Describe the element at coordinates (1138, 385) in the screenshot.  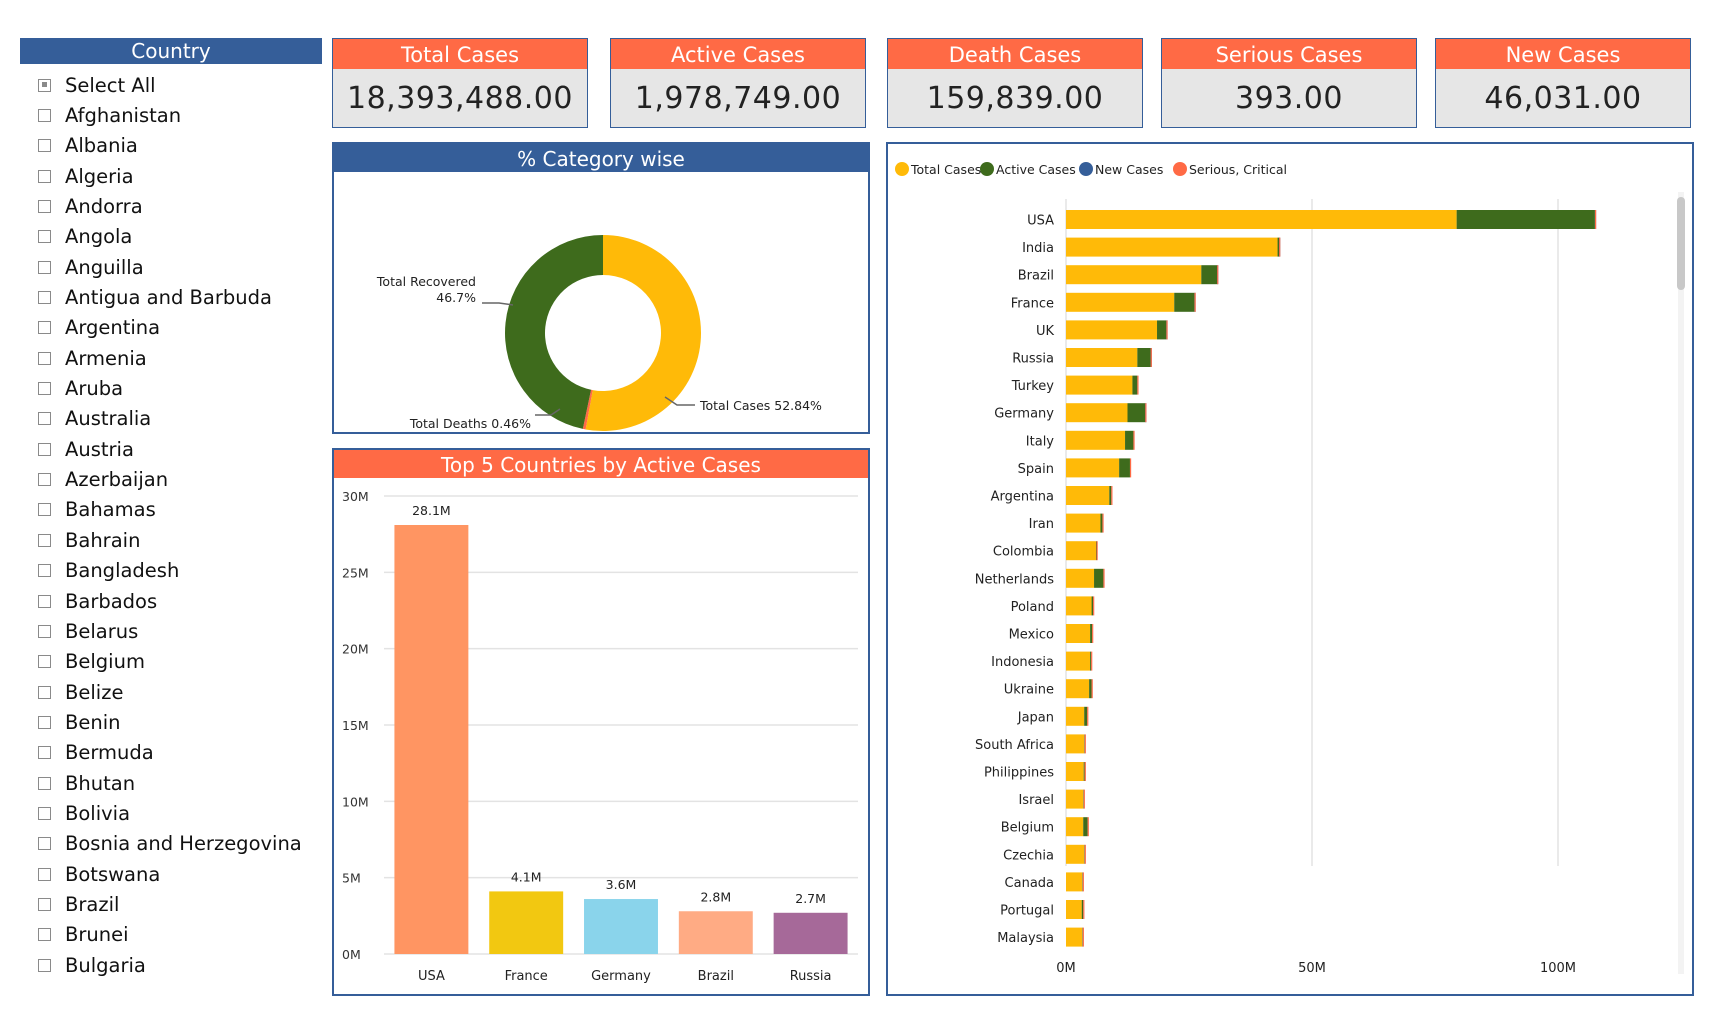
I see `bar-segment-turkey-serious-critical` at that location.